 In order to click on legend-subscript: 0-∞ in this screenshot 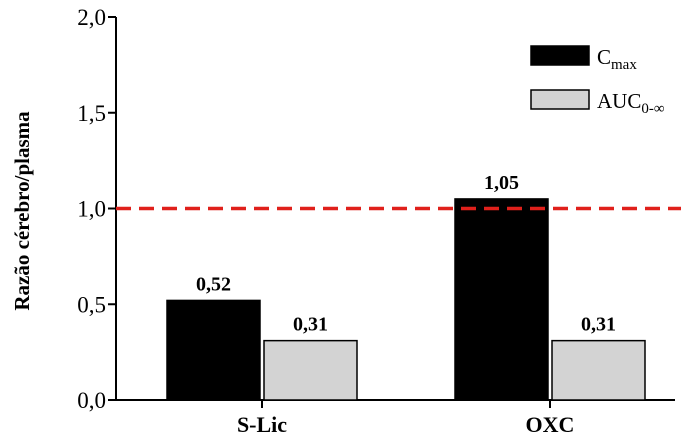, I will do `click(652, 109)`.